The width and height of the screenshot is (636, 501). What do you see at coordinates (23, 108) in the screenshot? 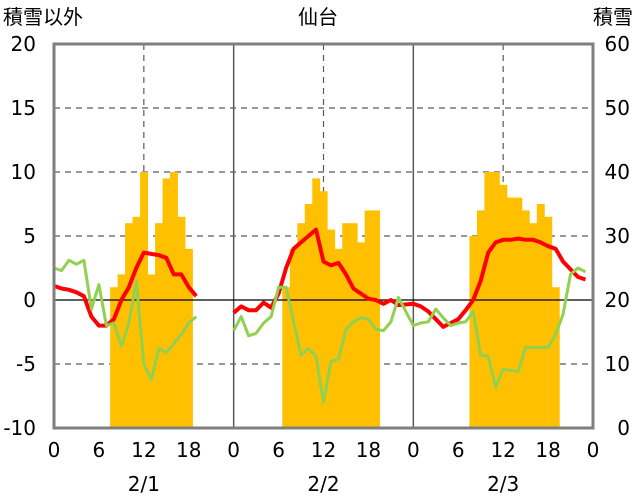
I see `left-tick-label: 15` at bounding box center [23, 108].